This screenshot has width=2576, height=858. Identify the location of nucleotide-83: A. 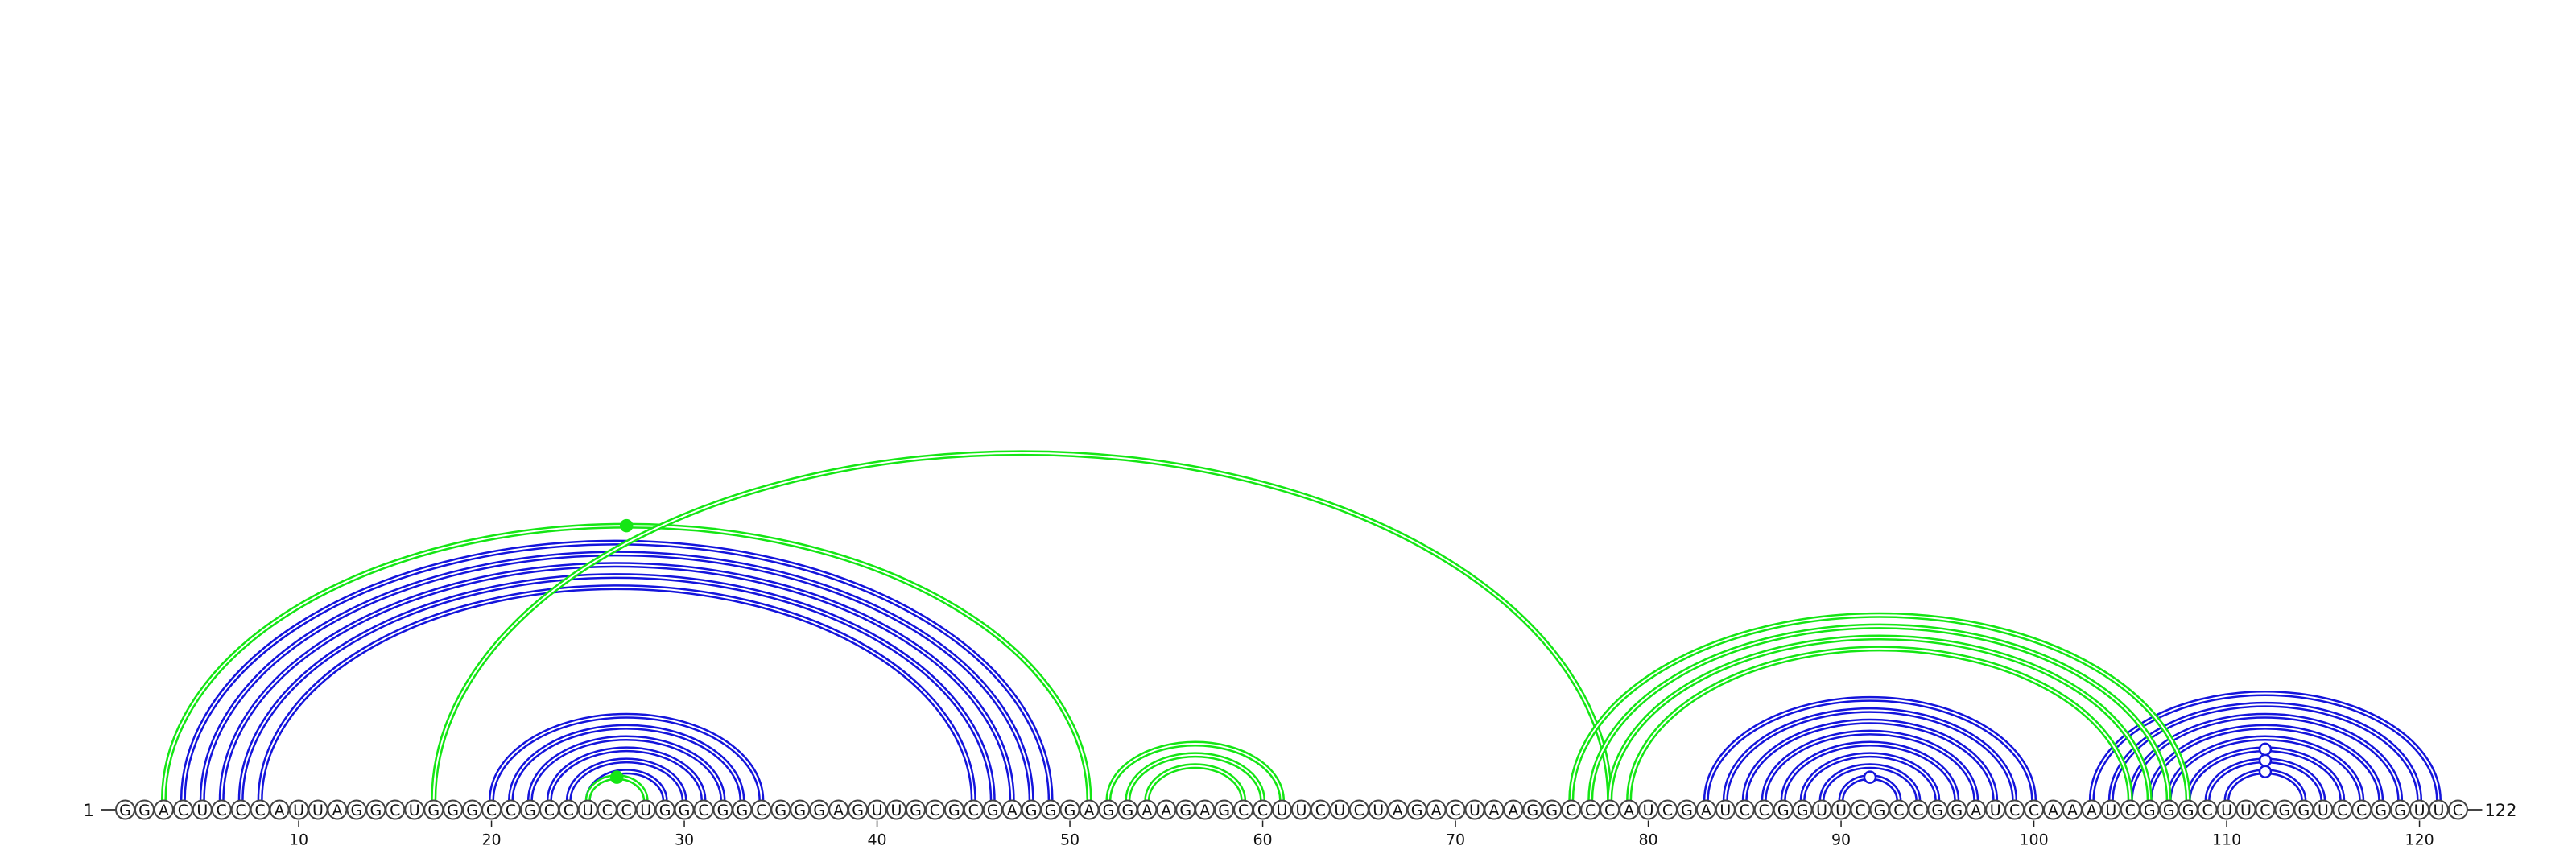
(1705, 809).